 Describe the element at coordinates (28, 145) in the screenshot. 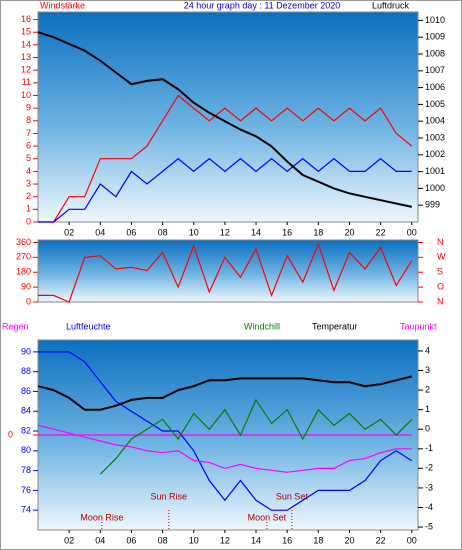

I see `y-tick-label: 6` at that location.